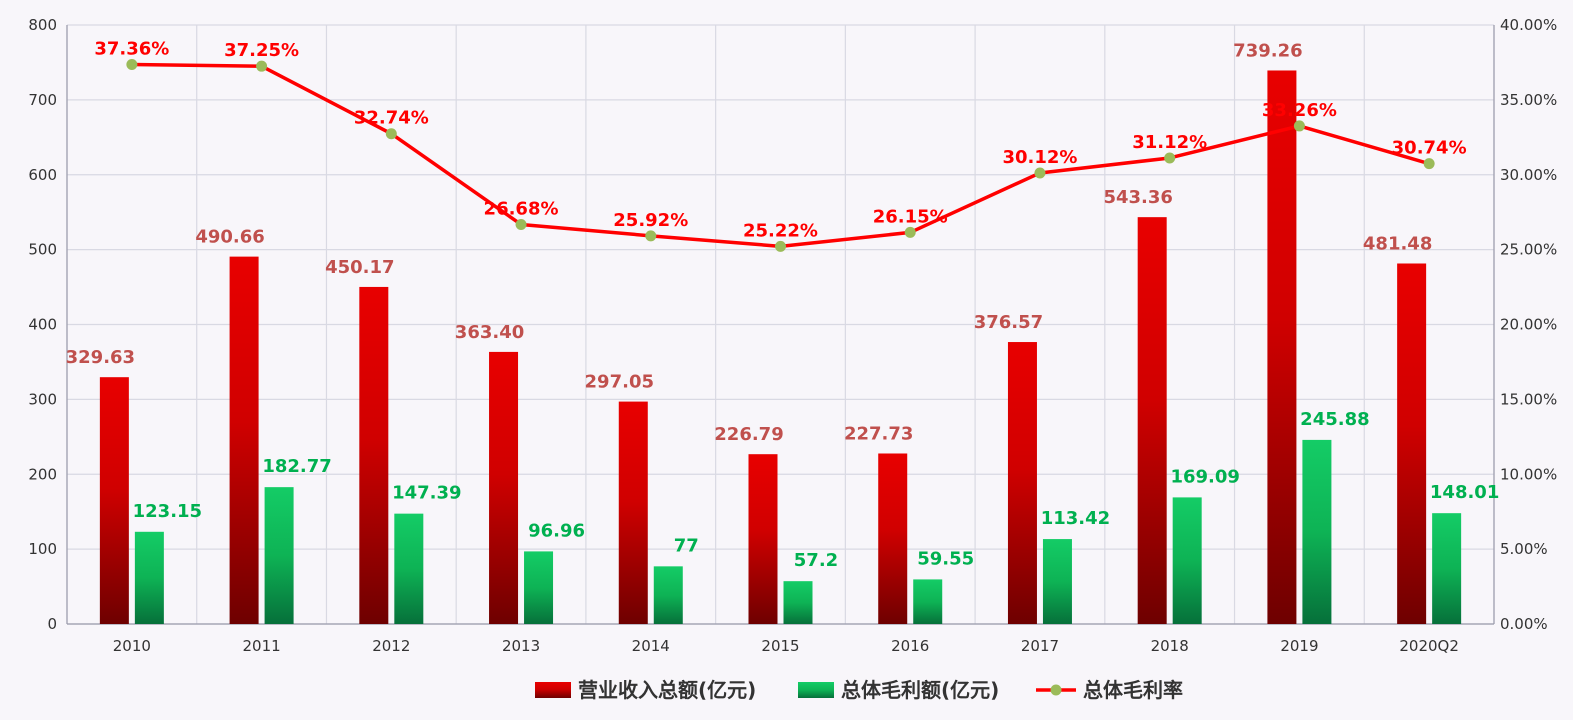 The height and width of the screenshot is (720, 1573). Describe the element at coordinates (426, 493) in the screenshot. I see `profit-bar-label: 147.39` at that location.